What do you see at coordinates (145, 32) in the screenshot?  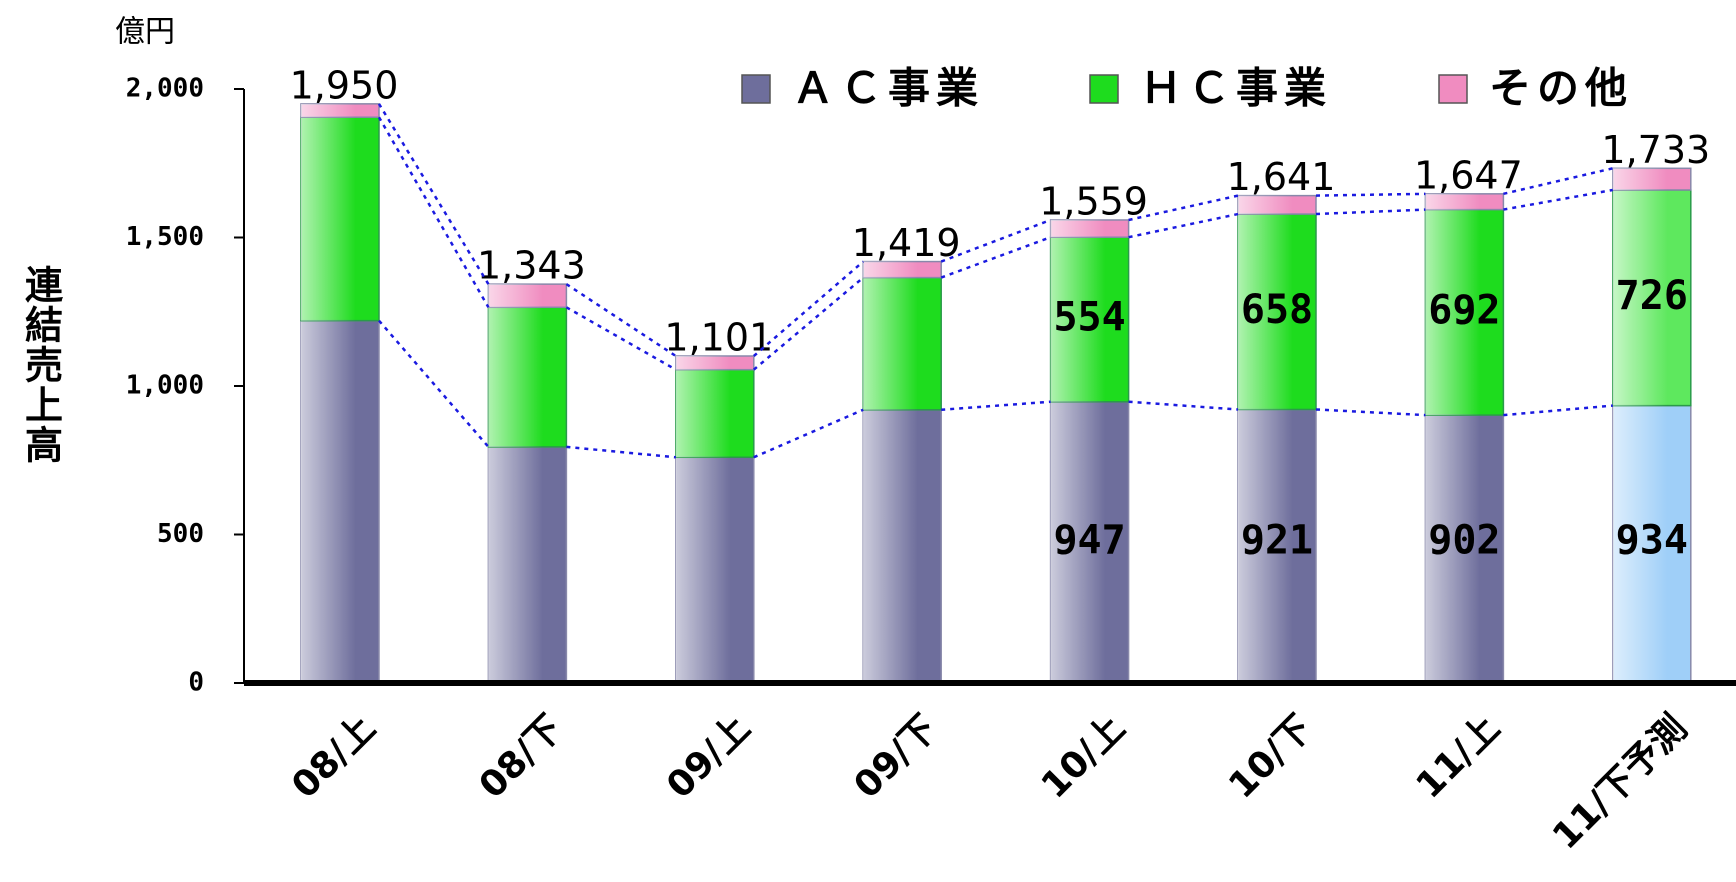 I see `unit-label: 億円` at bounding box center [145, 32].